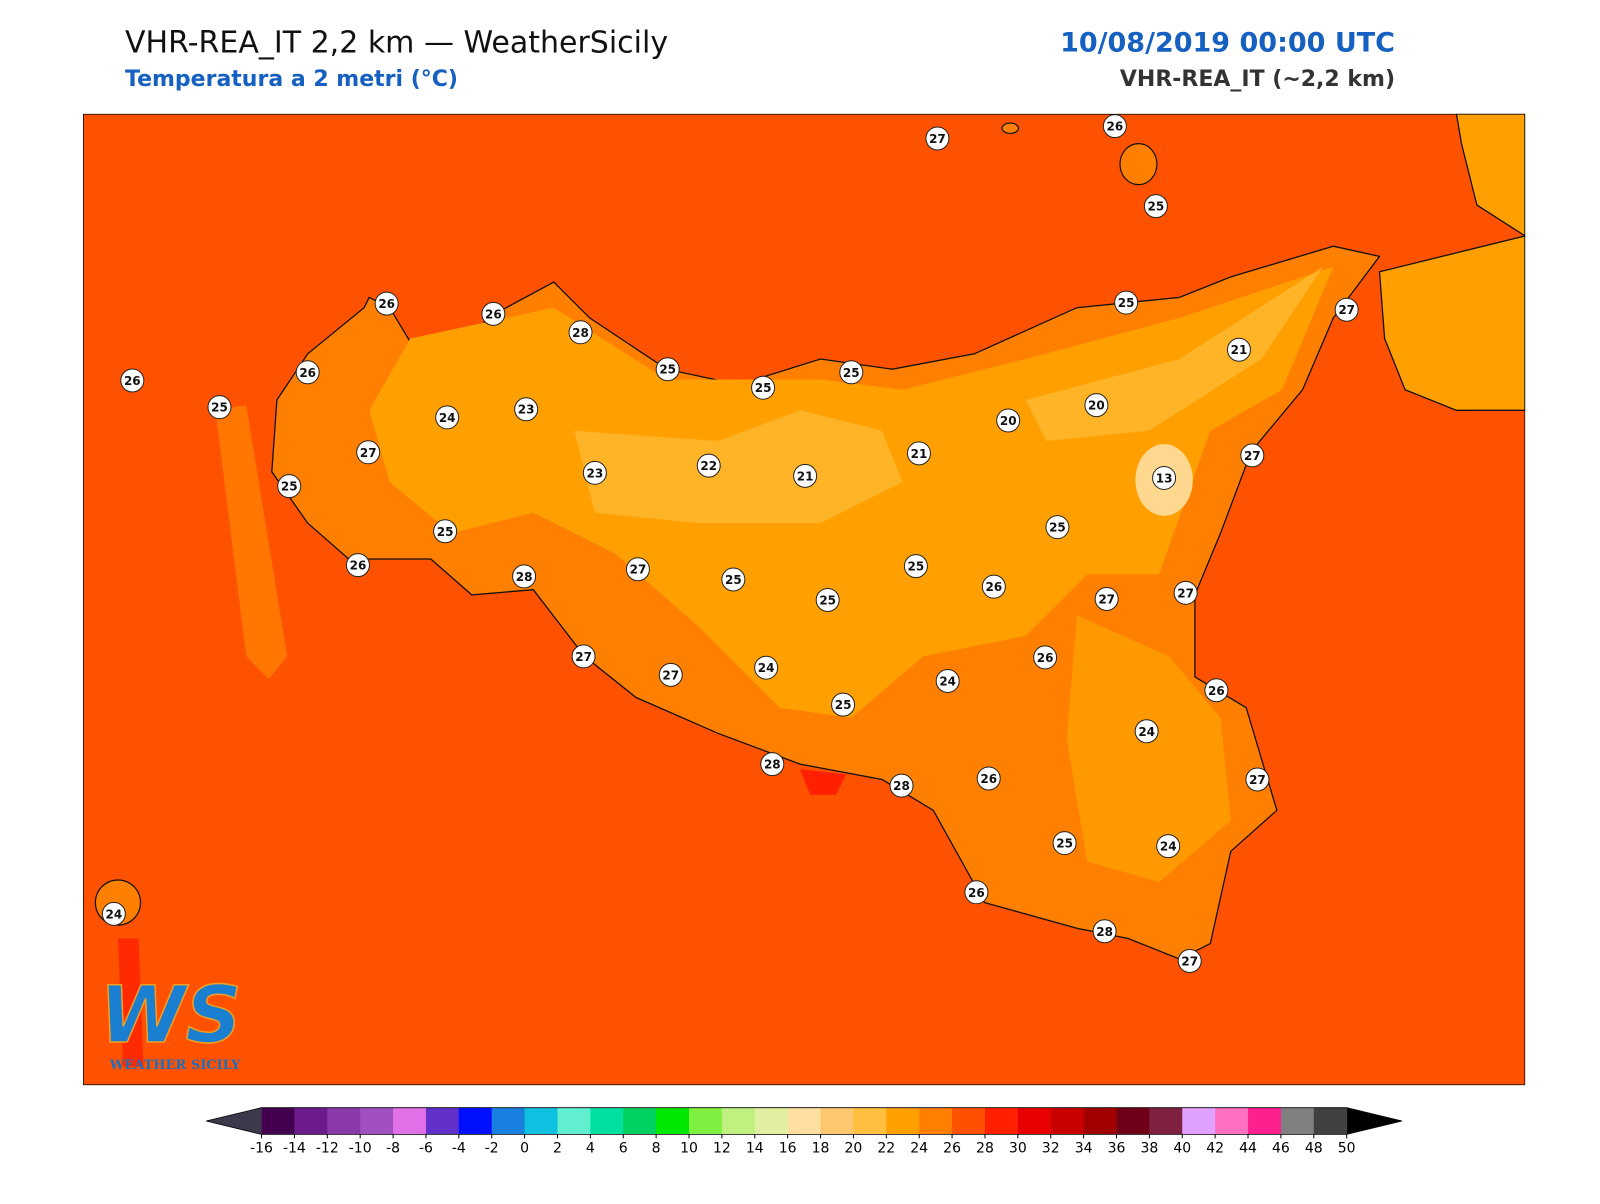 This screenshot has height=1204, width=1600. I want to click on tick-label: 6, so click(623, 1148).